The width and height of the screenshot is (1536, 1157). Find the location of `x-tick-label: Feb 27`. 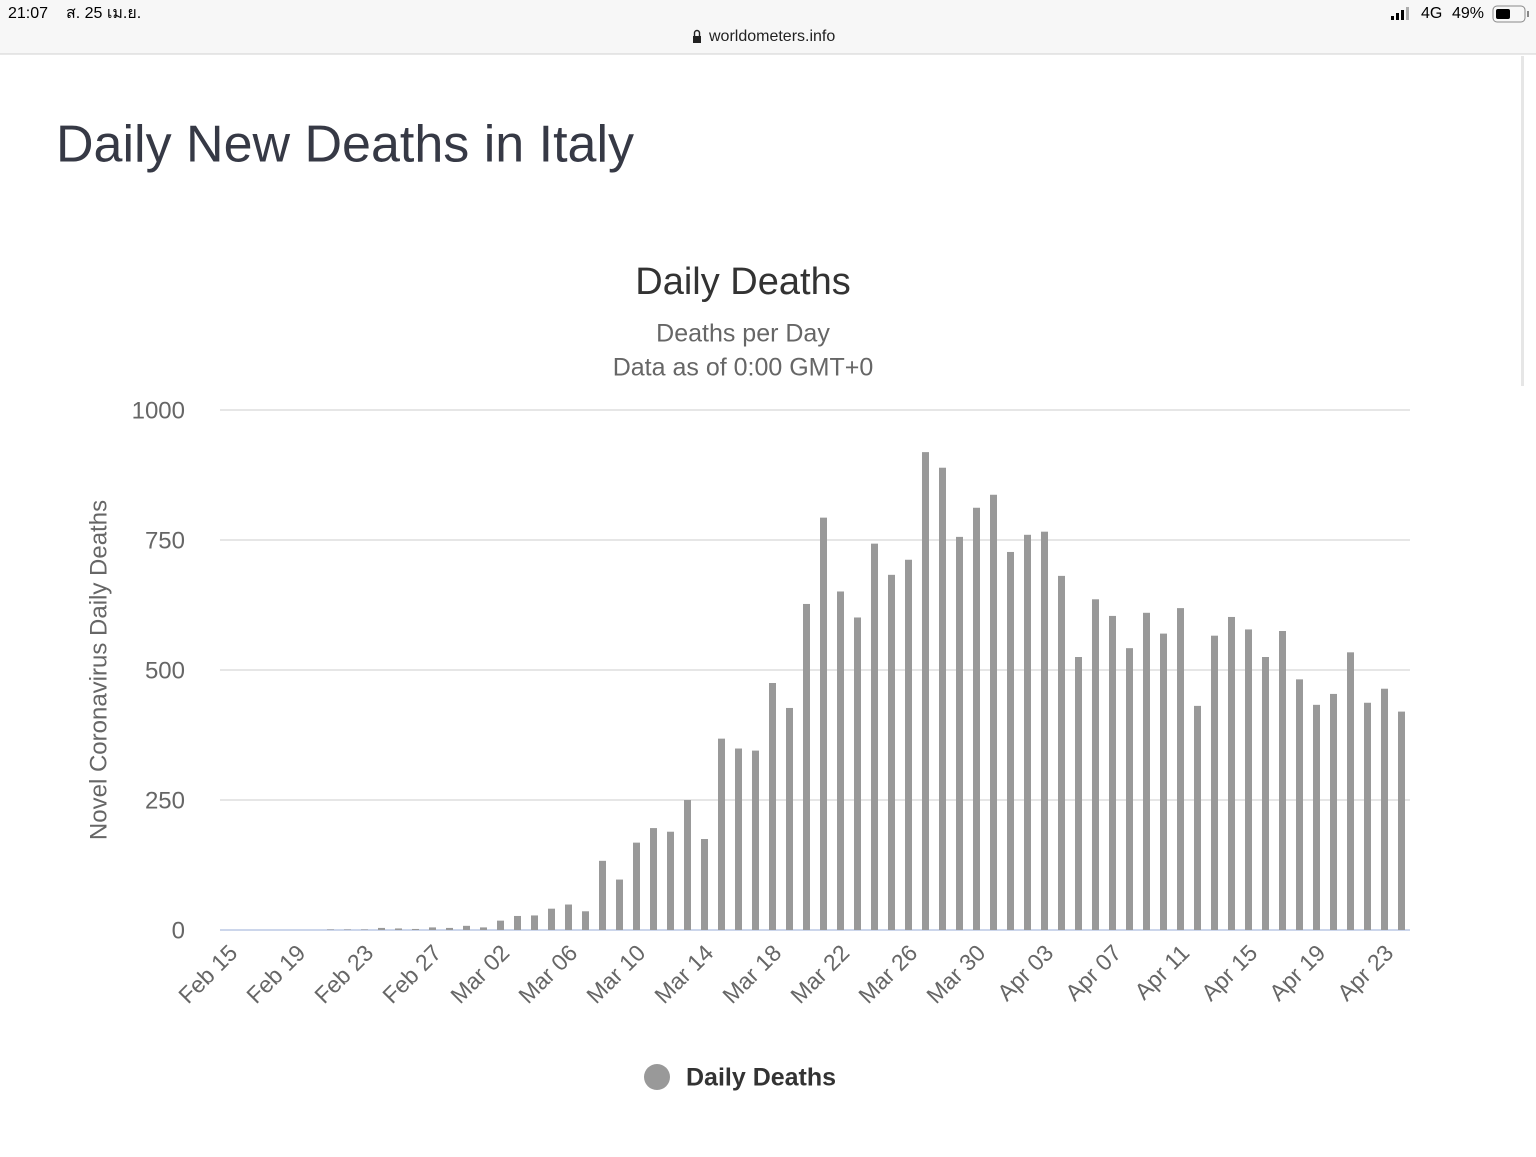

x-tick-label: Feb 27 is located at coordinates (411, 973).